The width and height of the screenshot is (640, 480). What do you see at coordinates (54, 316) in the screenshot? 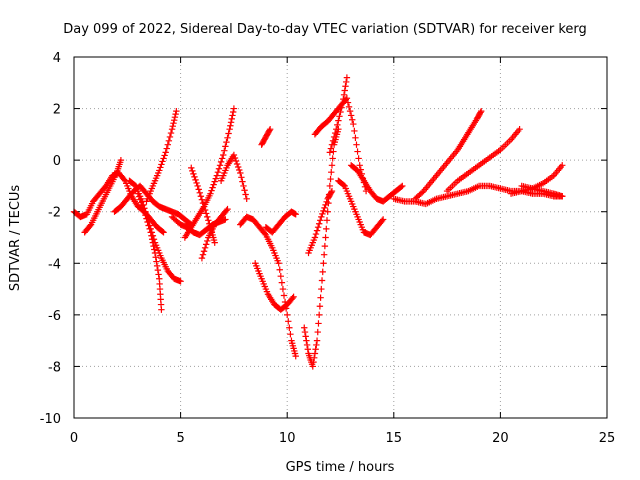
I see `y-tick-label: -6` at bounding box center [54, 316].